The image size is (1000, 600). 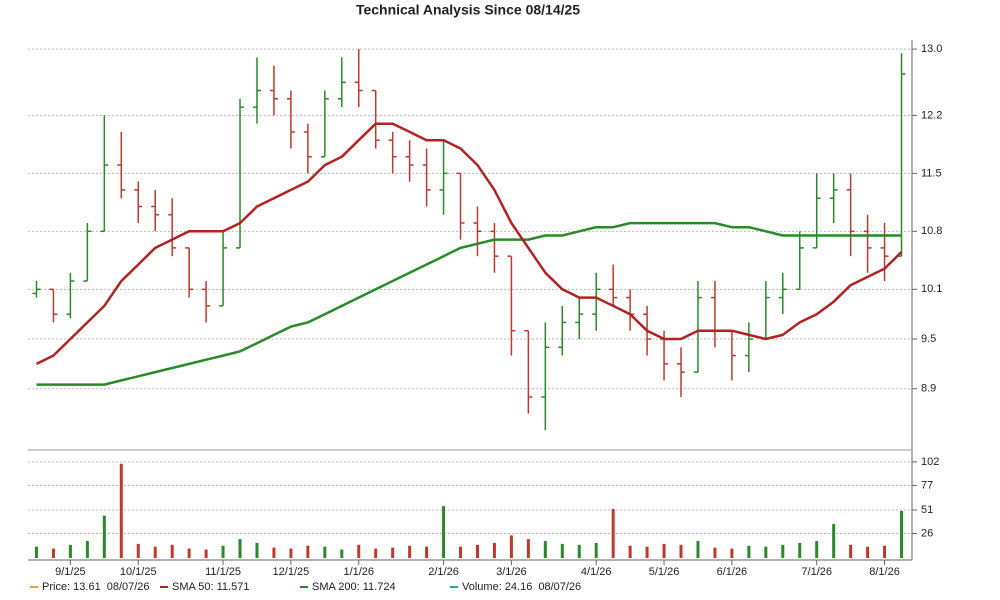 What do you see at coordinates (210, 587) in the screenshot?
I see `legend-label: SMA 50: 11.571` at bounding box center [210, 587].